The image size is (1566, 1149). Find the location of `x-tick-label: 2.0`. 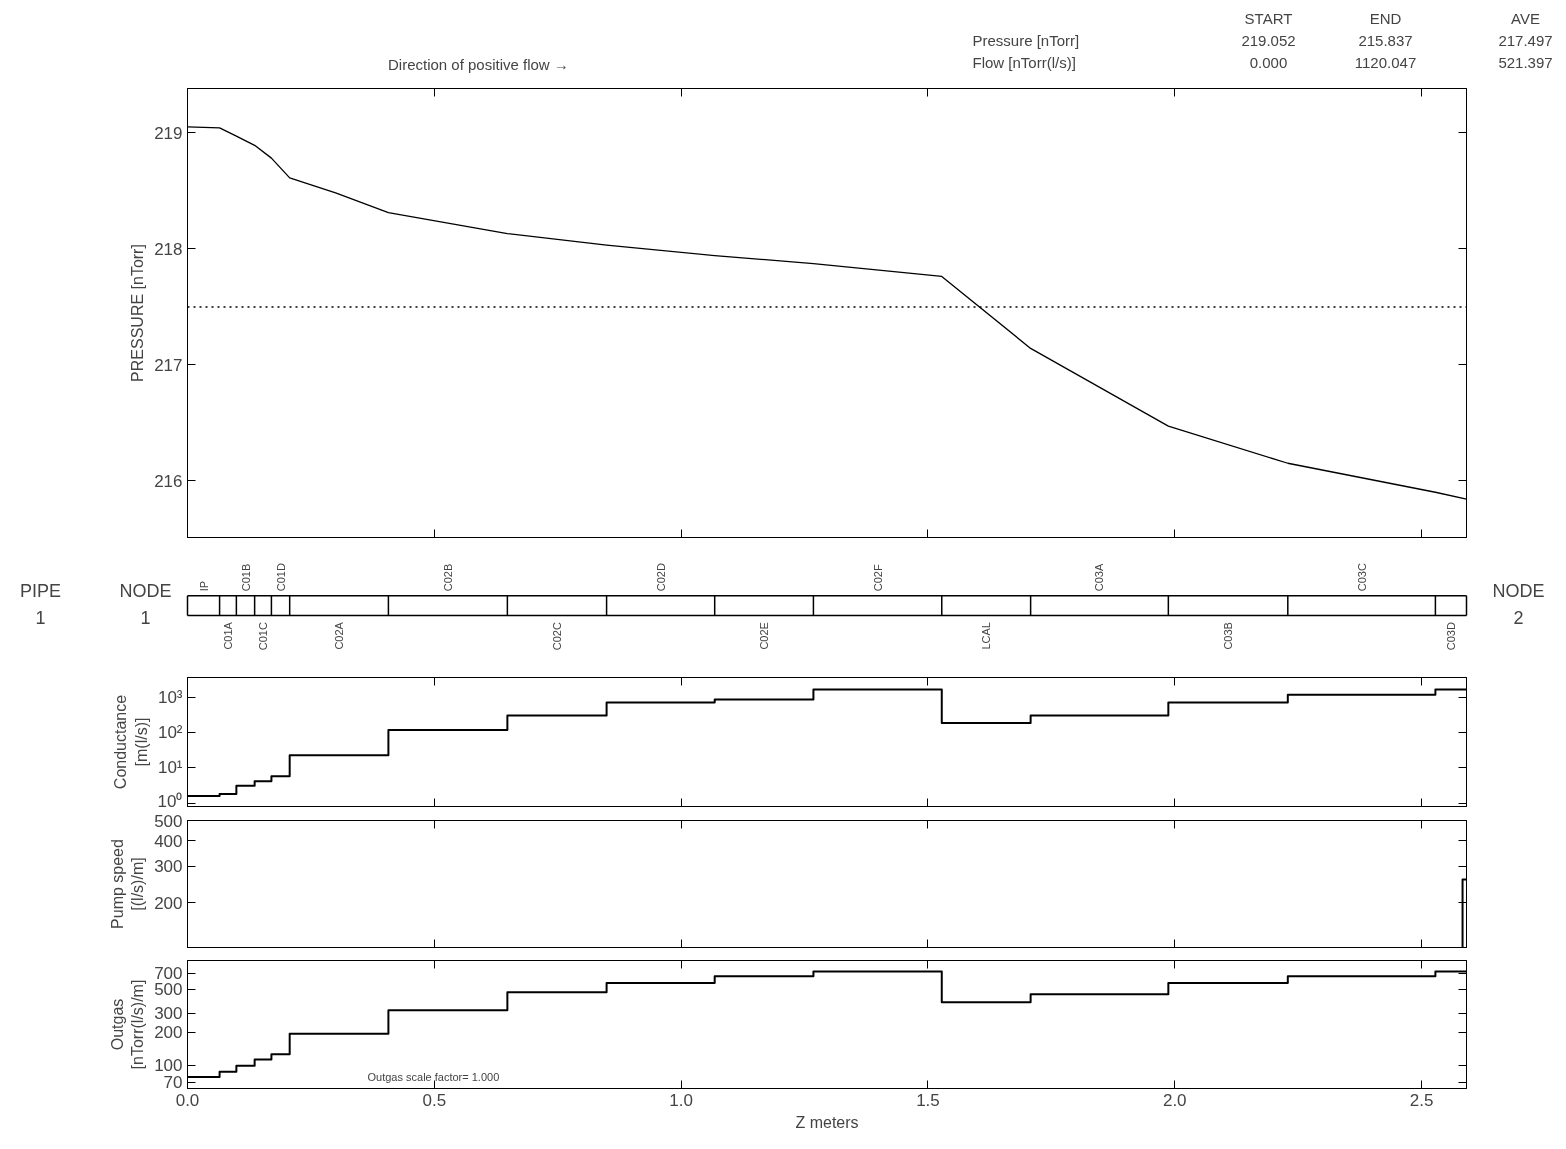

x-tick-label: 2.0 is located at coordinates (1174, 1100).